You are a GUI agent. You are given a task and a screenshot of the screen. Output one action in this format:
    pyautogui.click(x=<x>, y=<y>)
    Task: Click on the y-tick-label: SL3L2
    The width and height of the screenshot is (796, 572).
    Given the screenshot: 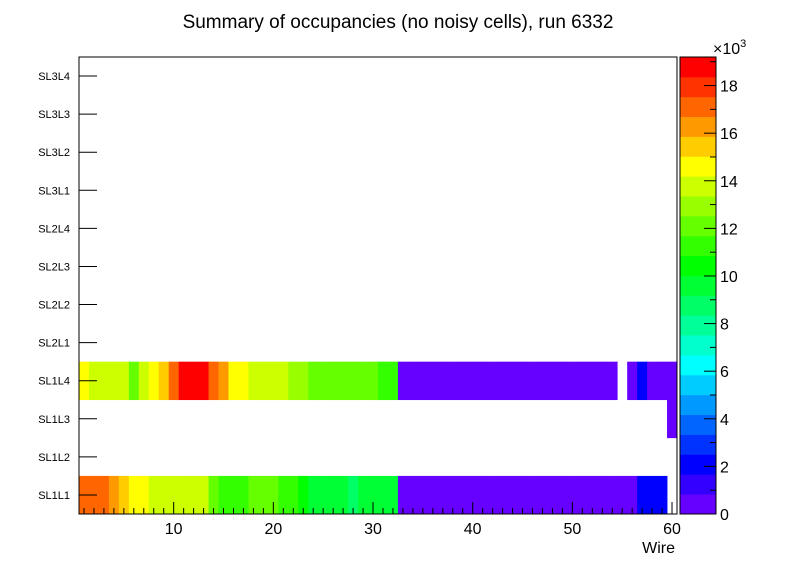 What is the action you would take?
    pyautogui.click(x=54, y=153)
    